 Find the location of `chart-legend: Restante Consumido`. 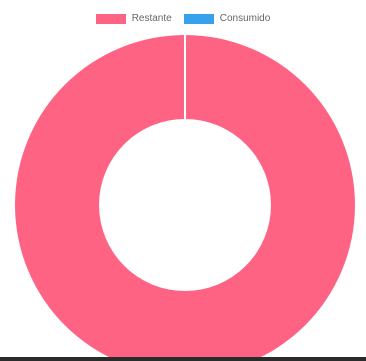

chart-legend: Restante Consumido is located at coordinates (183, 18).